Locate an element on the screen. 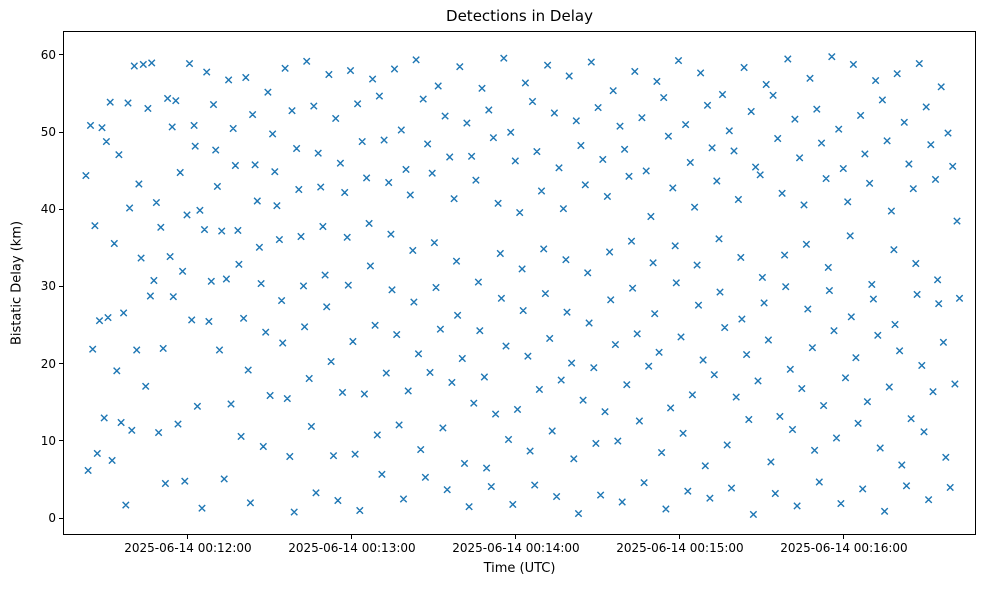  y-tick-label: 40 is located at coordinates (48, 209).